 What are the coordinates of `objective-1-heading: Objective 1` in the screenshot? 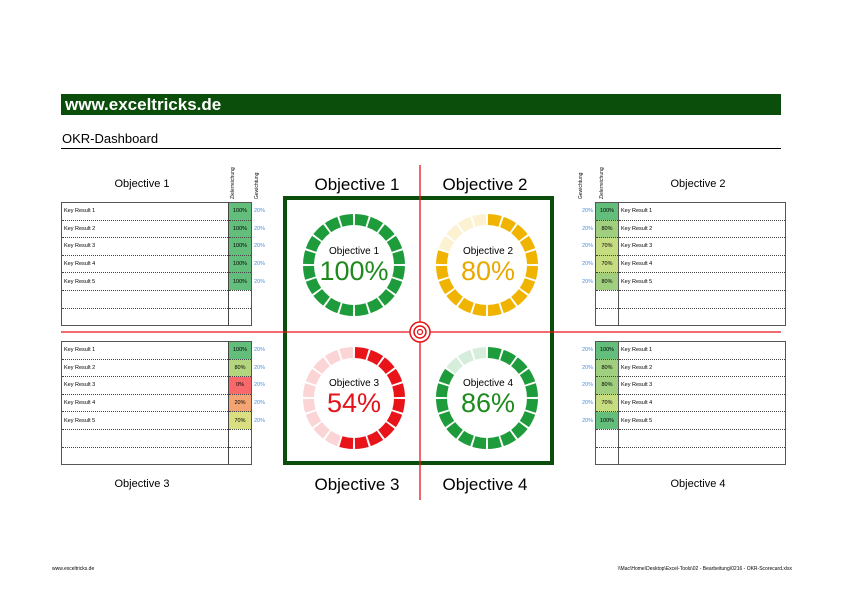 It's located at (142, 184).